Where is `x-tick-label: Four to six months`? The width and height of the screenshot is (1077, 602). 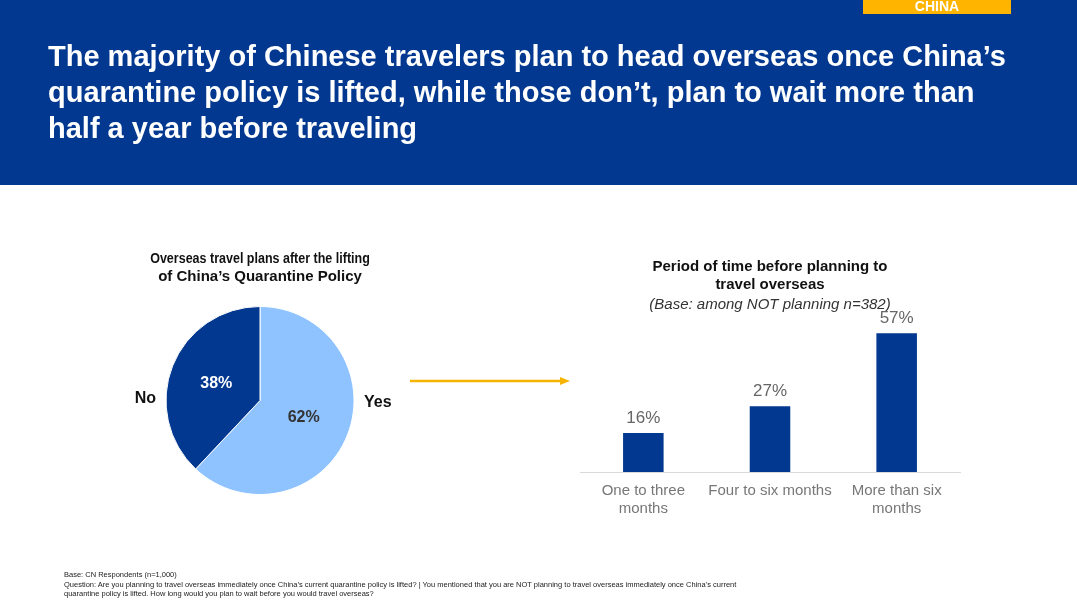 x-tick-label: Four to six months is located at coordinates (770, 490).